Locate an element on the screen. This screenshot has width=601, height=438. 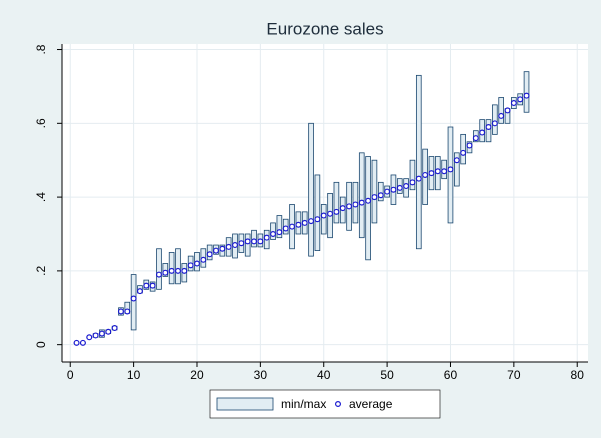
legend-label: min/max is located at coordinates (303, 404).